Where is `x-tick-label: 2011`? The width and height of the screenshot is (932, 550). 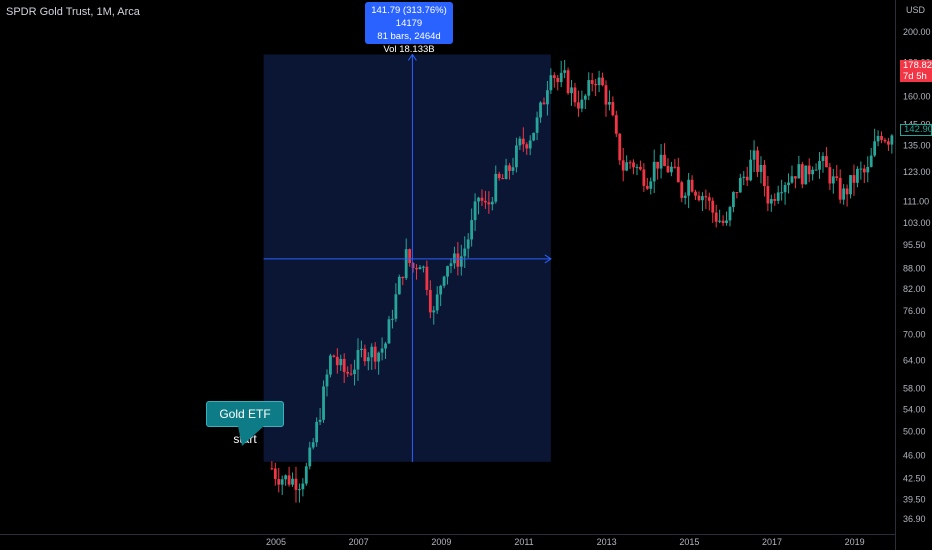 x-tick-label: 2011 is located at coordinates (523, 542).